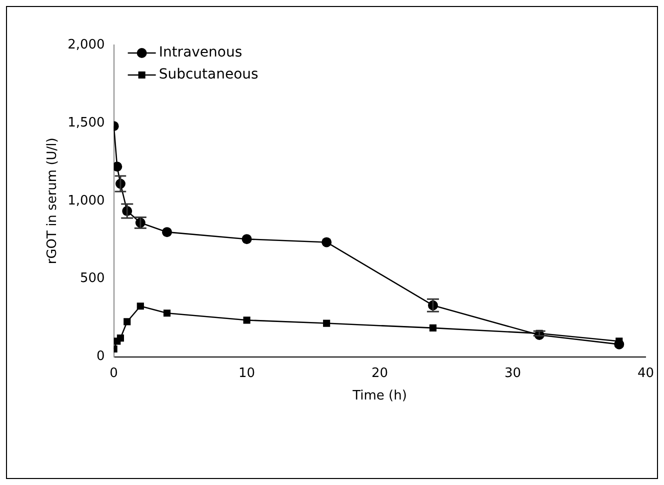 The width and height of the screenshot is (664, 485). What do you see at coordinates (92, 278) in the screenshot?
I see `y-tick-label: 500` at bounding box center [92, 278].